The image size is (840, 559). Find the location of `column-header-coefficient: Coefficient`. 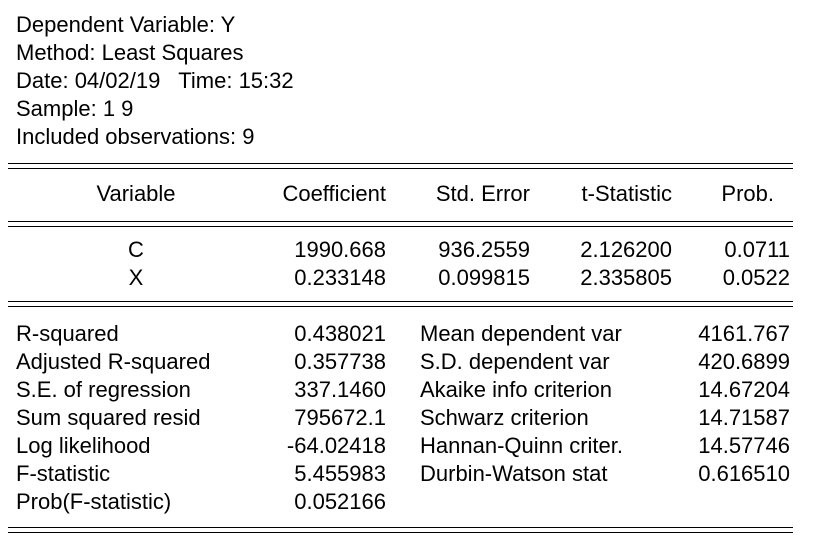

column-header-coefficient: Coefficient is located at coordinates (334, 193).